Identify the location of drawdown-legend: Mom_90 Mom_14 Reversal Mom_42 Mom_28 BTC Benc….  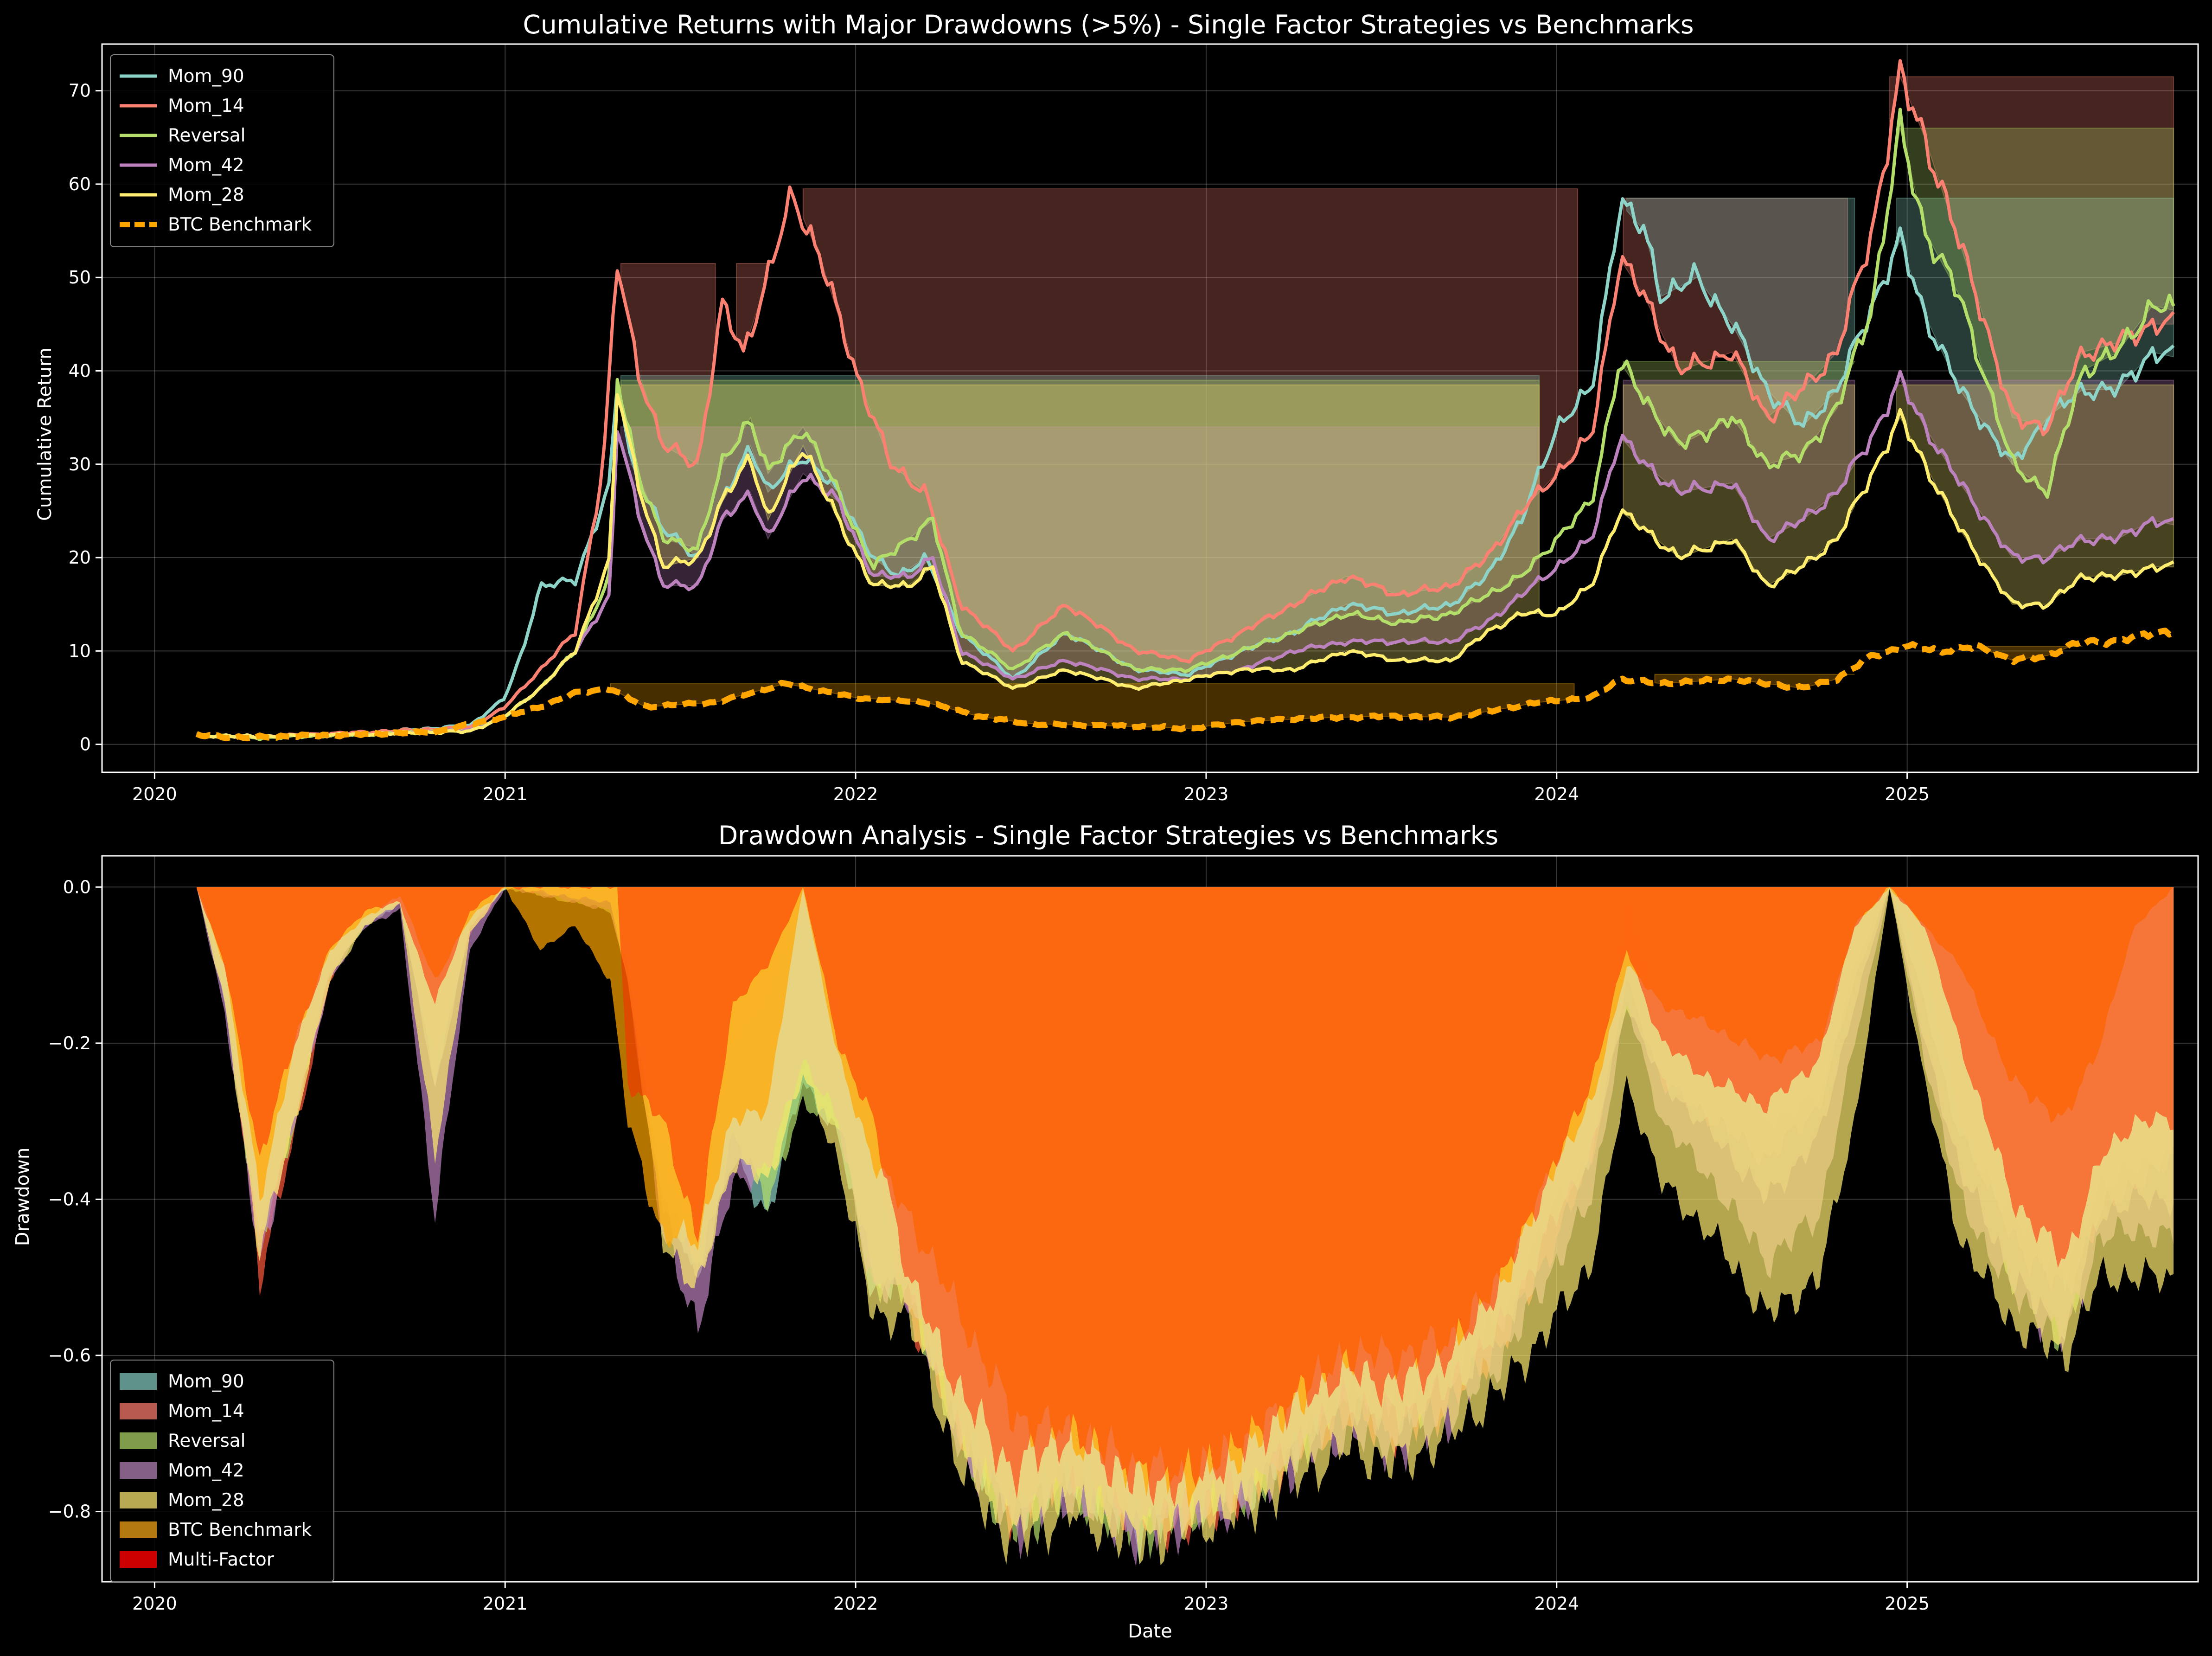
(222, 1471).